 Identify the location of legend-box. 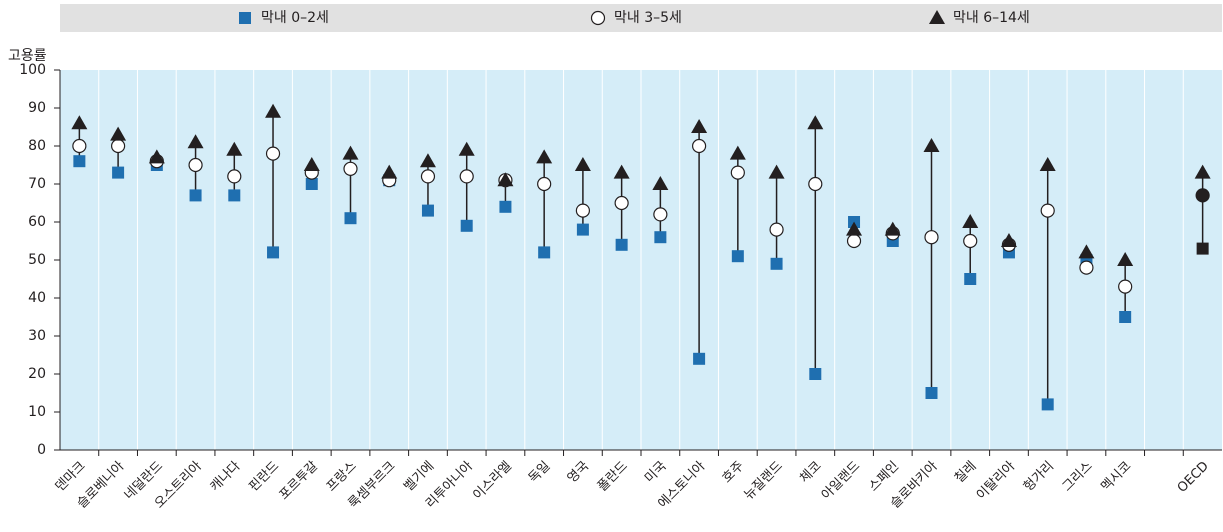
(641, 18).